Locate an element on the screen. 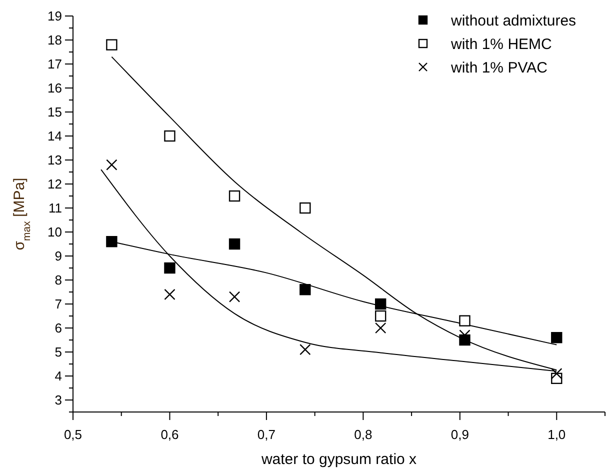  legend-label: with 1% PVAC is located at coordinates (499, 67).